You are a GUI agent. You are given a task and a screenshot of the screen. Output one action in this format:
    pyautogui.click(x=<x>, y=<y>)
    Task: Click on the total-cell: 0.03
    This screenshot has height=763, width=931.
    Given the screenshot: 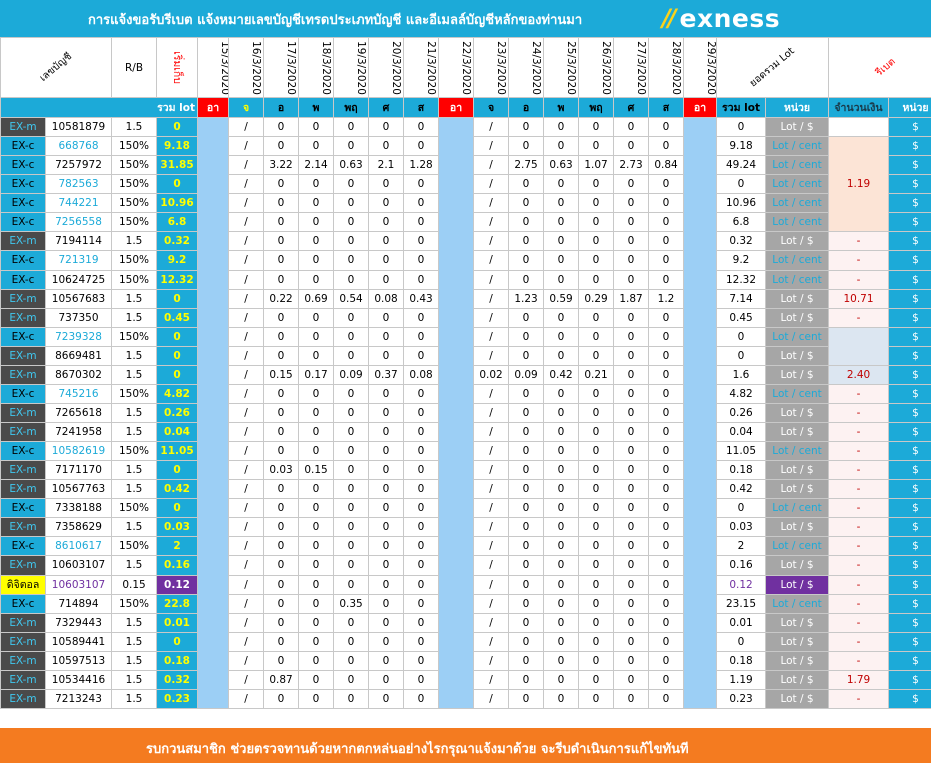 What is the action you would take?
    pyautogui.click(x=741, y=527)
    